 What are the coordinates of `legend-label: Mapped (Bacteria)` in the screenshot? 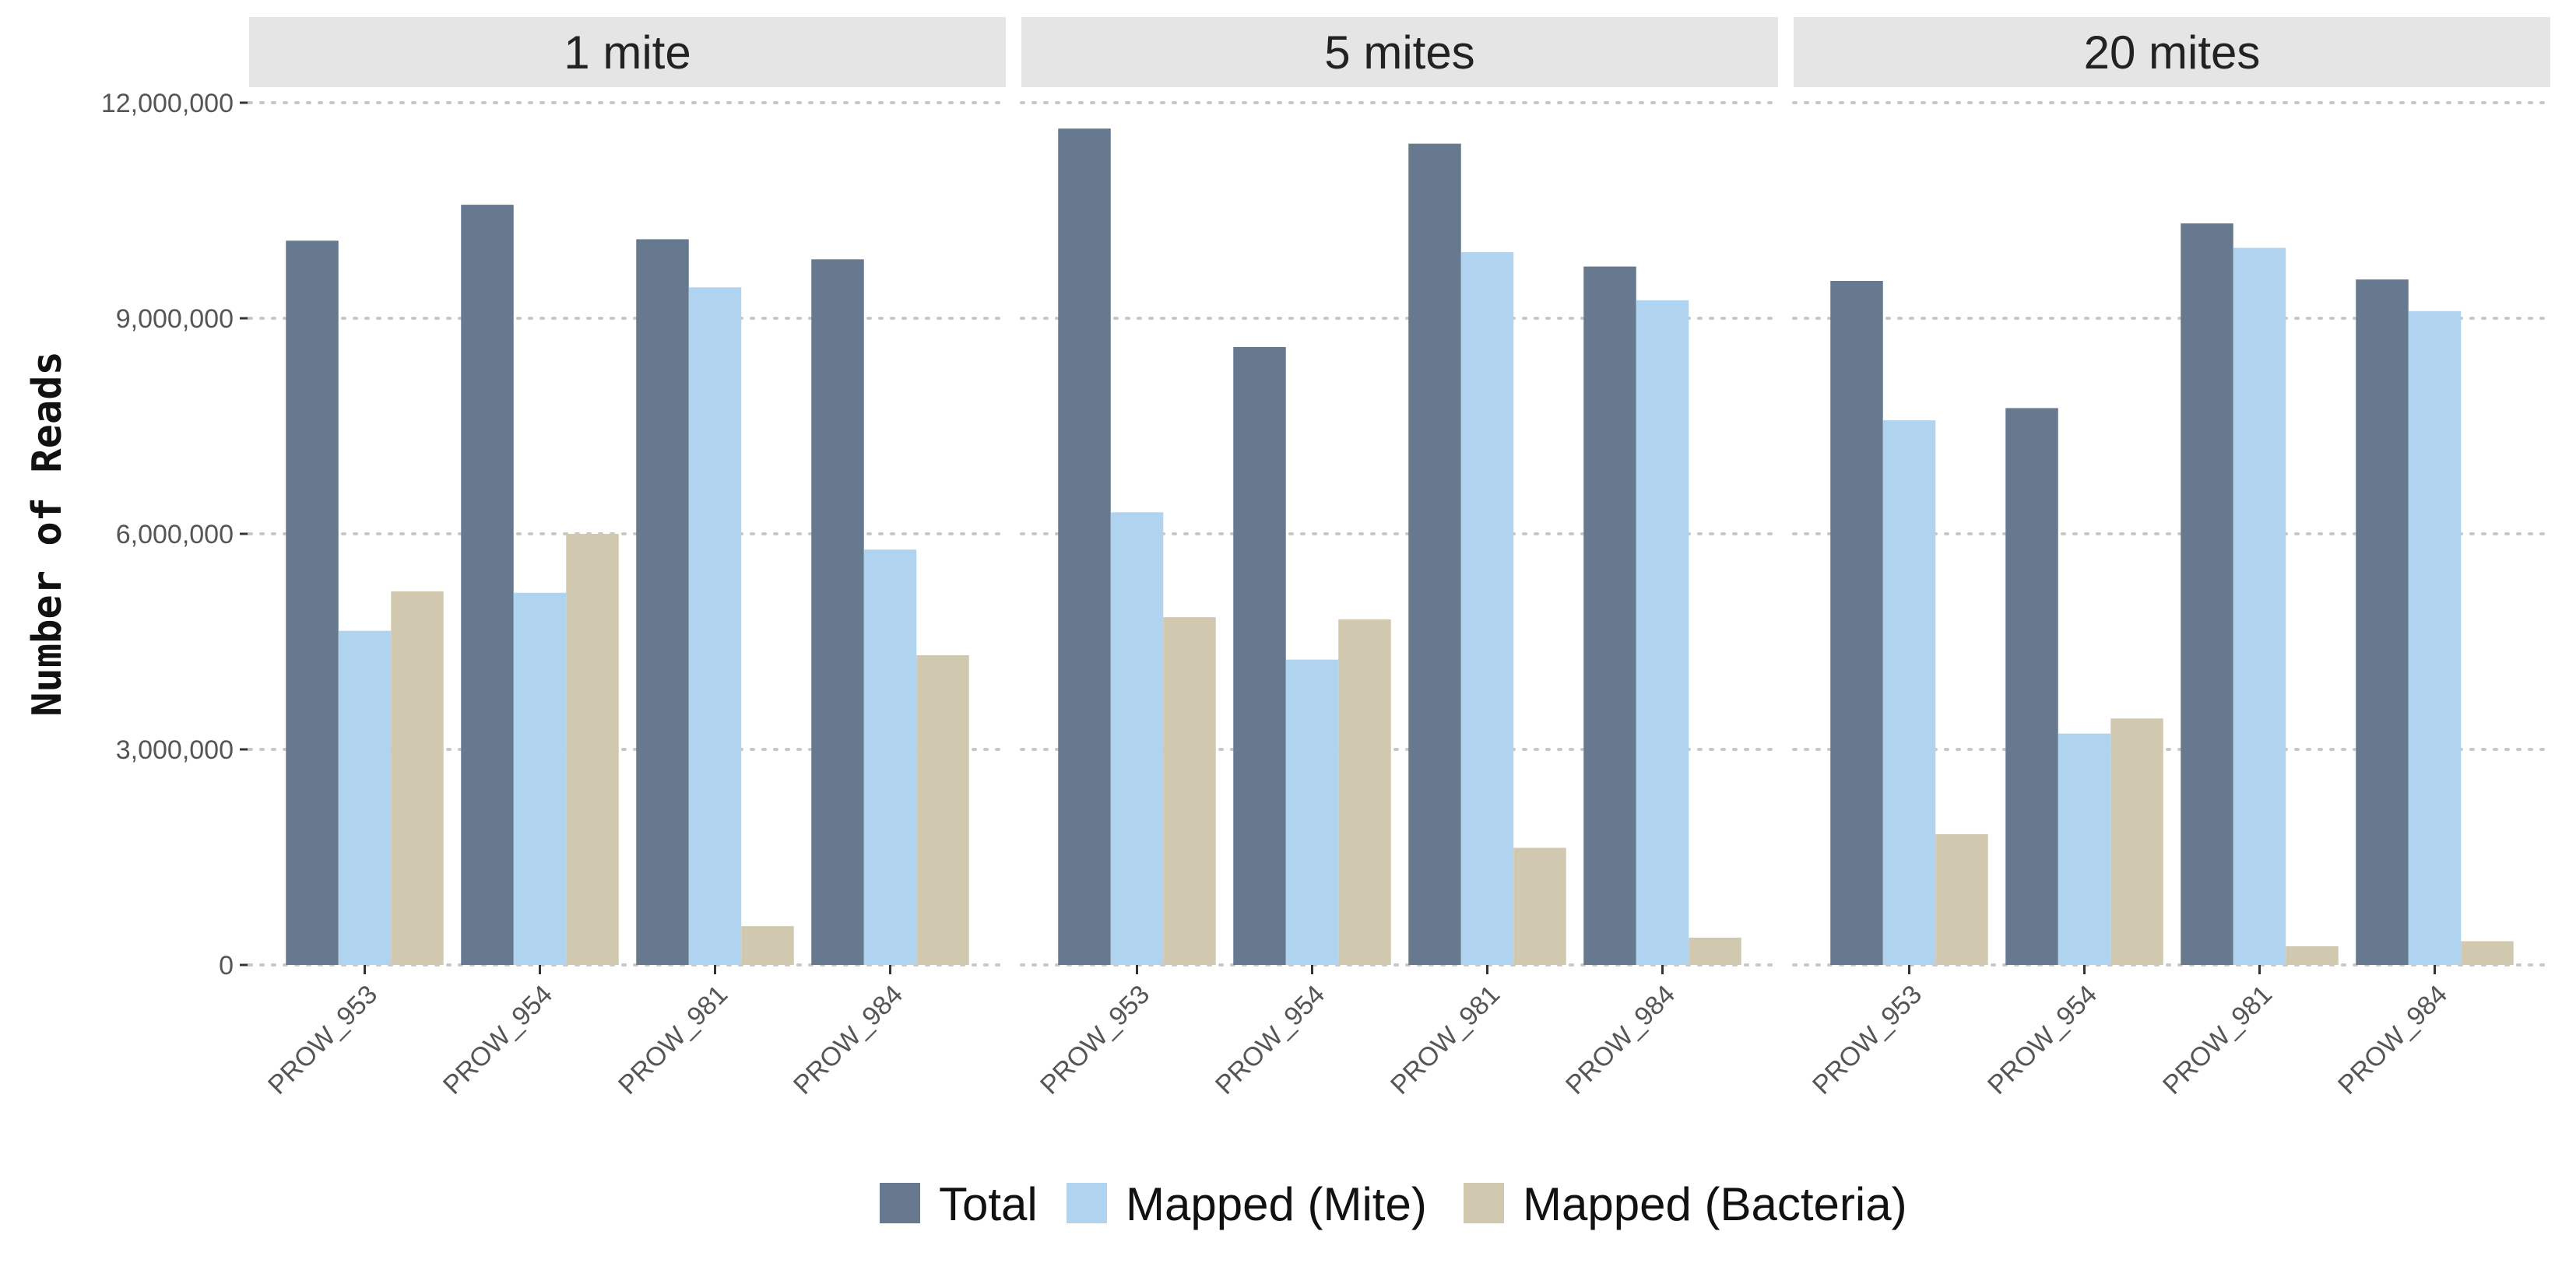 It's located at (1715, 1204).